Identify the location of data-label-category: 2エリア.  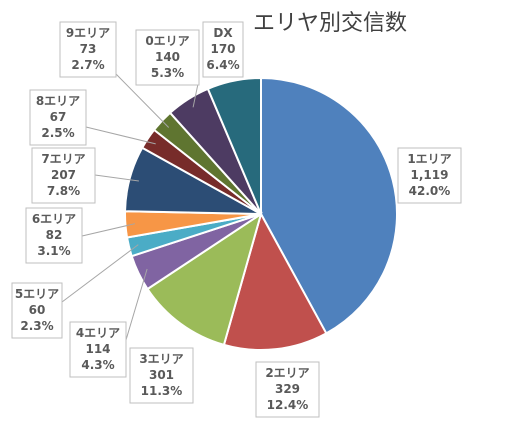
(287, 373).